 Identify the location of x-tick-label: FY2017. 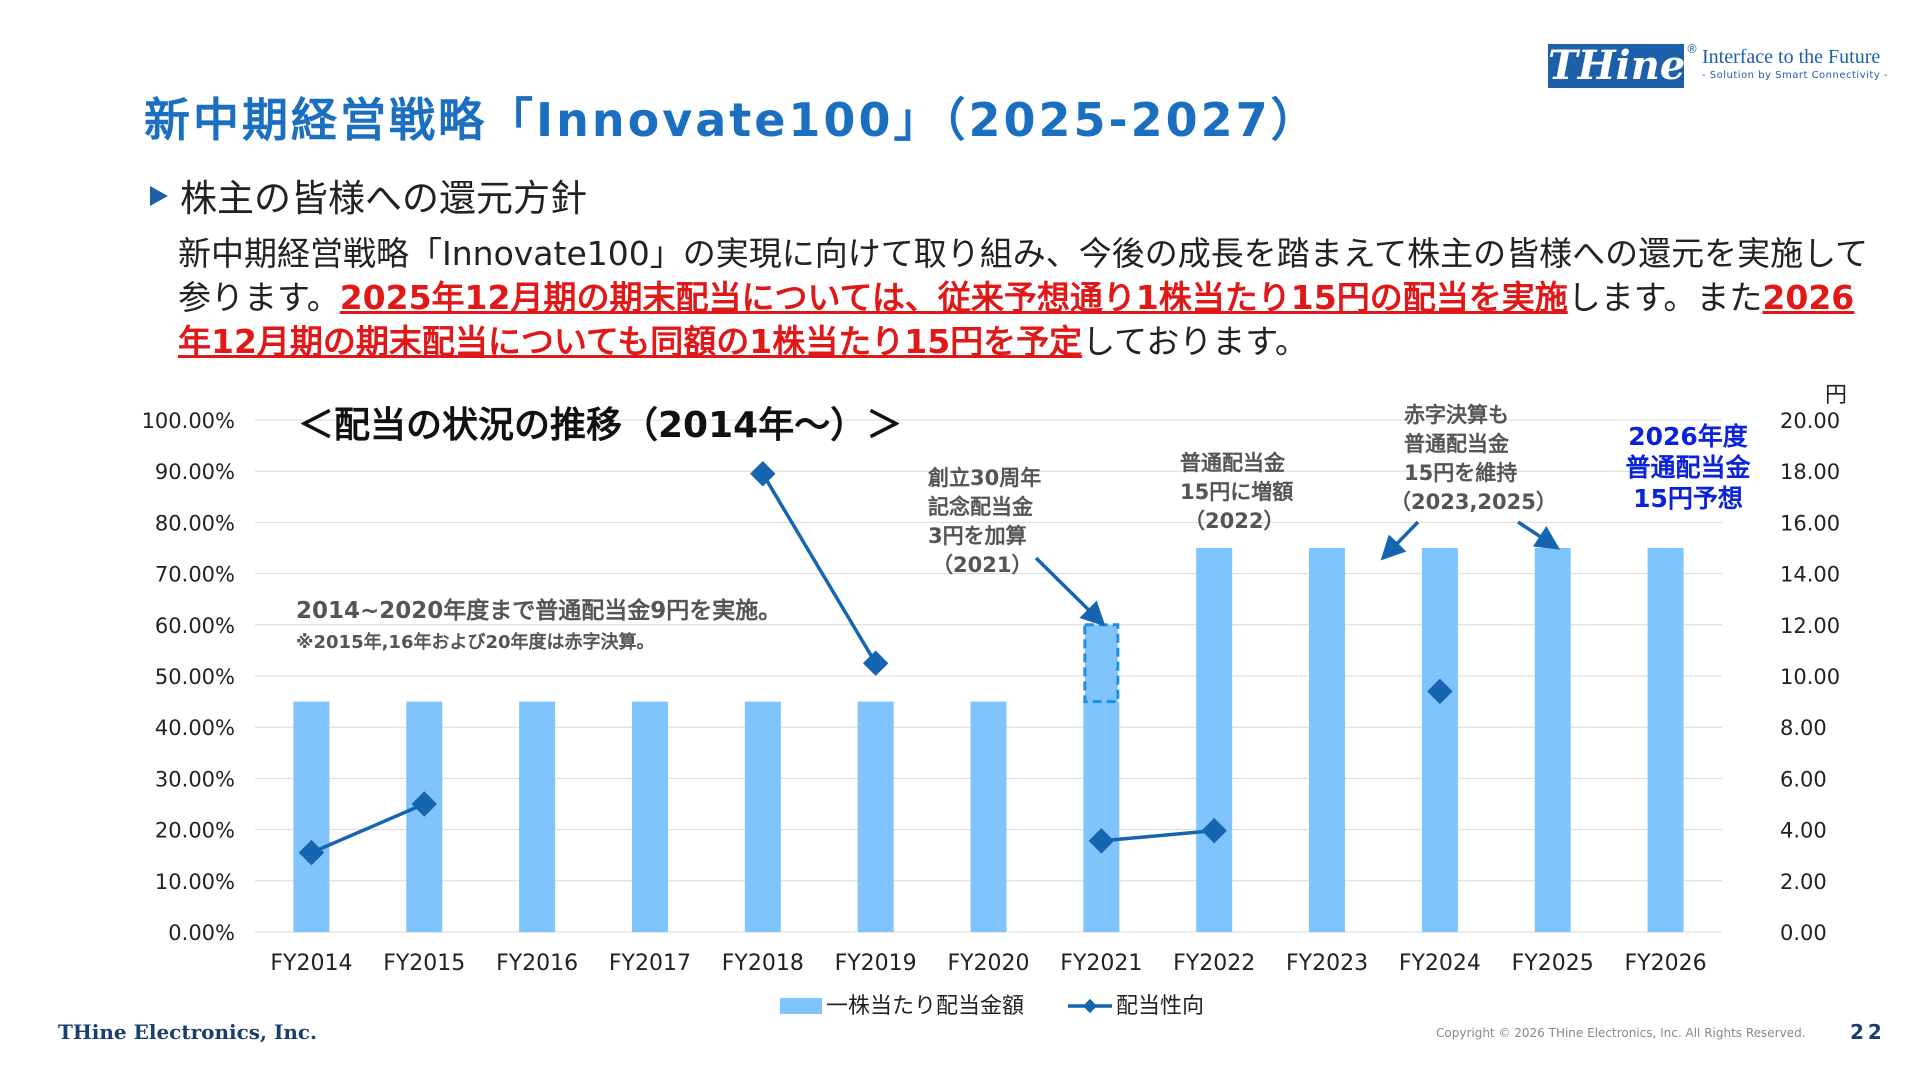
(650, 963).